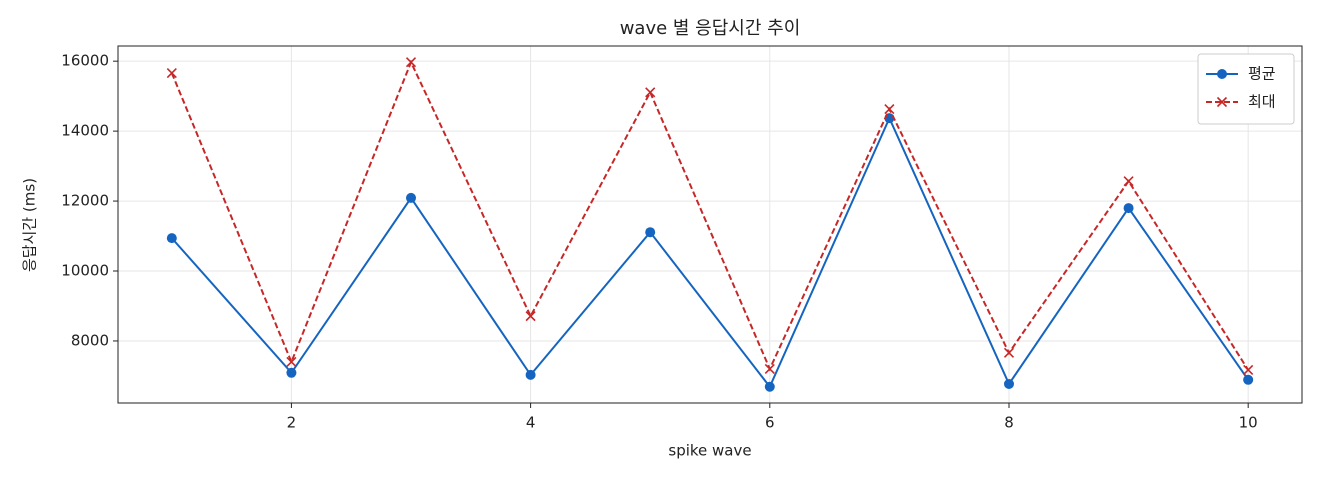 The height and width of the screenshot is (480, 1320). What do you see at coordinates (1248, 423) in the screenshot?
I see `x-tick-label: 10` at bounding box center [1248, 423].